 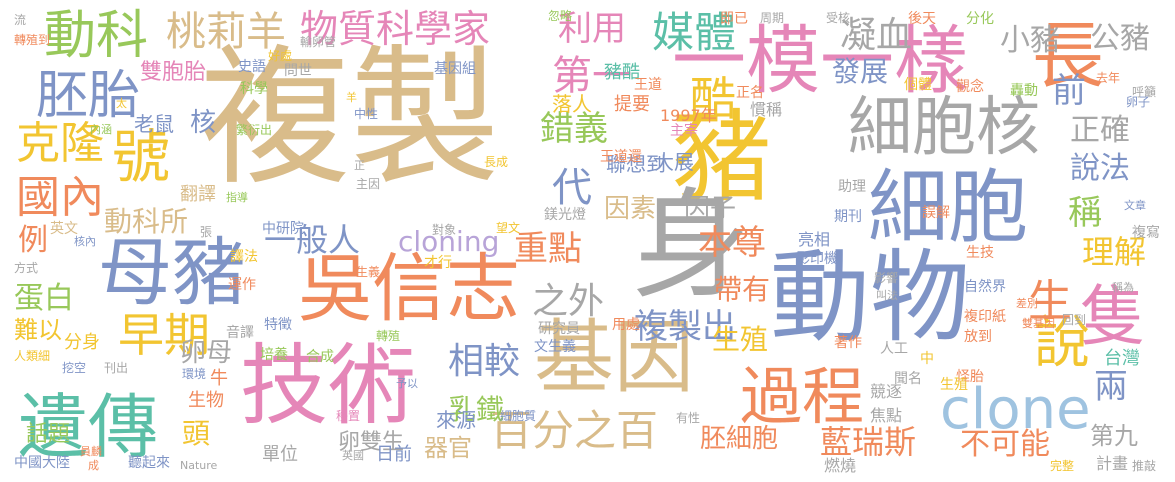 What do you see at coordinates (20, 20) in the screenshot?
I see `word: 流` at bounding box center [20, 20].